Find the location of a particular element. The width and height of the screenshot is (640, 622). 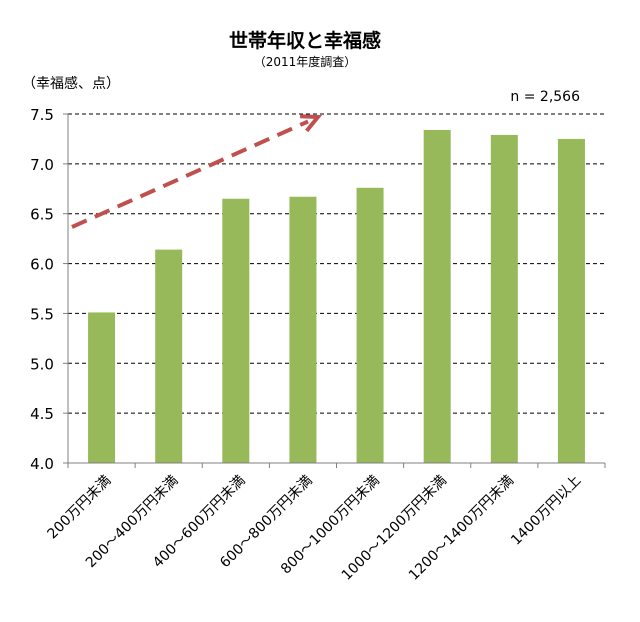

y-tick-label: 4.0 is located at coordinates (42, 464).